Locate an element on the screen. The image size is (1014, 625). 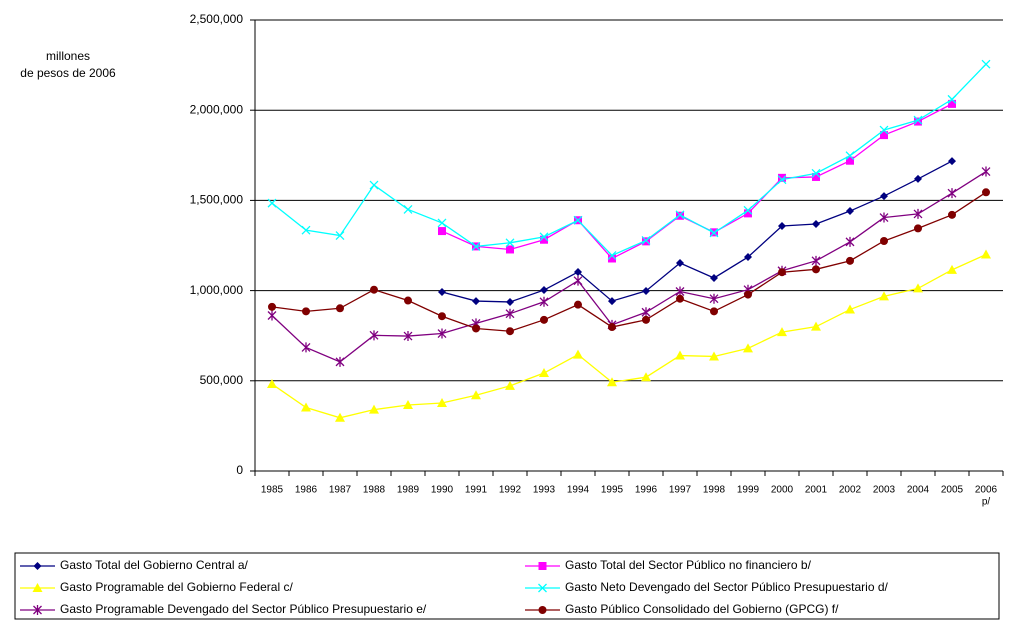
x-tick-label: 1985 is located at coordinates (272, 490).